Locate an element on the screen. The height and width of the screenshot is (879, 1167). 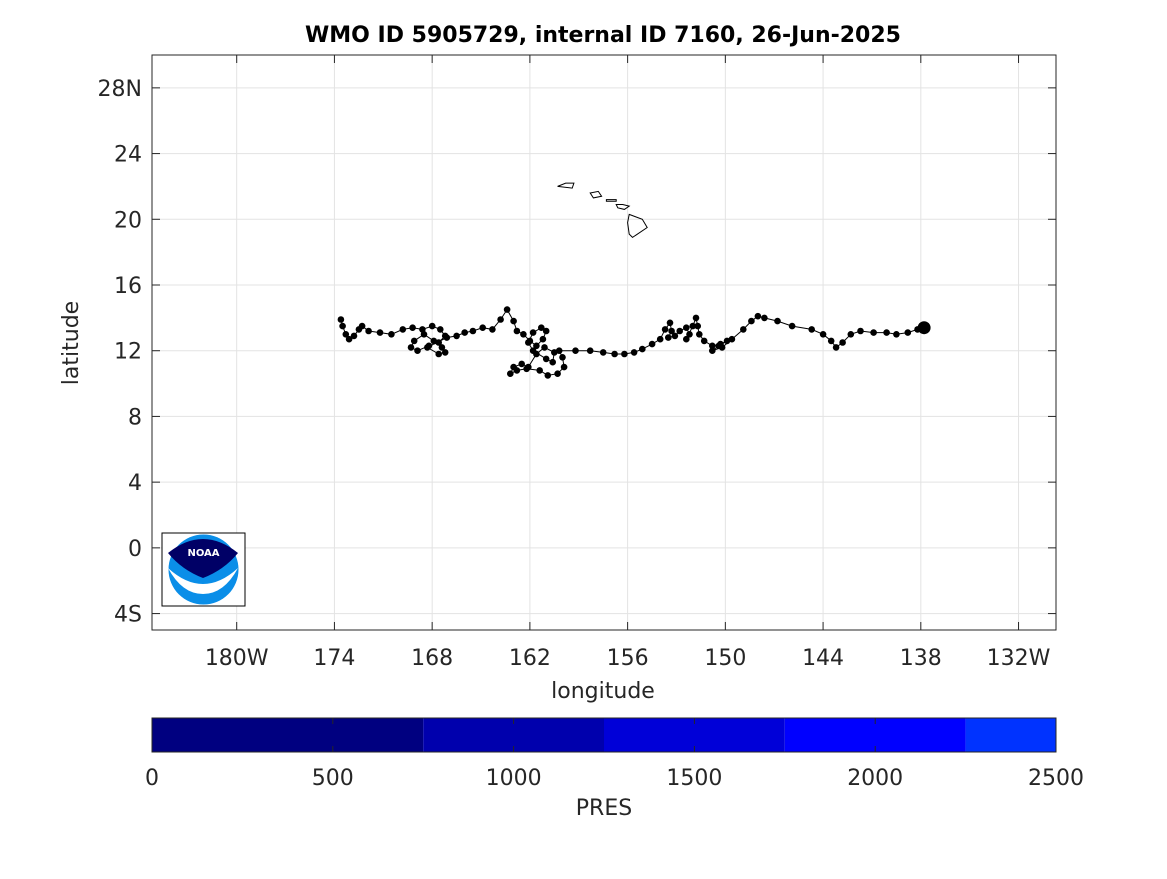
y-tick-label: 28N is located at coordinates (120, 89).